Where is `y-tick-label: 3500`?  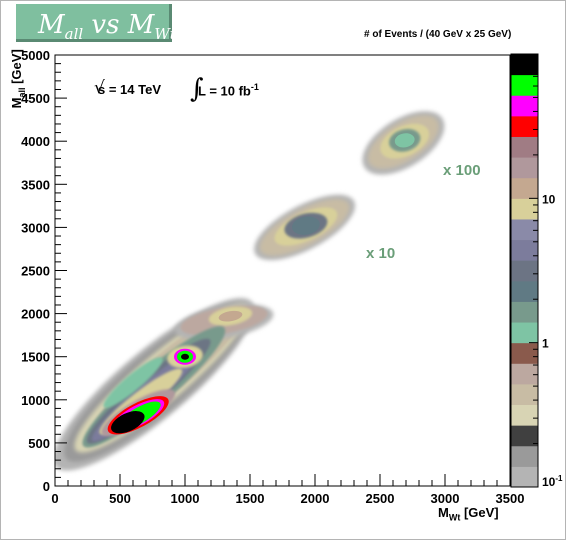 y-tick-label: 3500 is located at coordinates (35, 184).